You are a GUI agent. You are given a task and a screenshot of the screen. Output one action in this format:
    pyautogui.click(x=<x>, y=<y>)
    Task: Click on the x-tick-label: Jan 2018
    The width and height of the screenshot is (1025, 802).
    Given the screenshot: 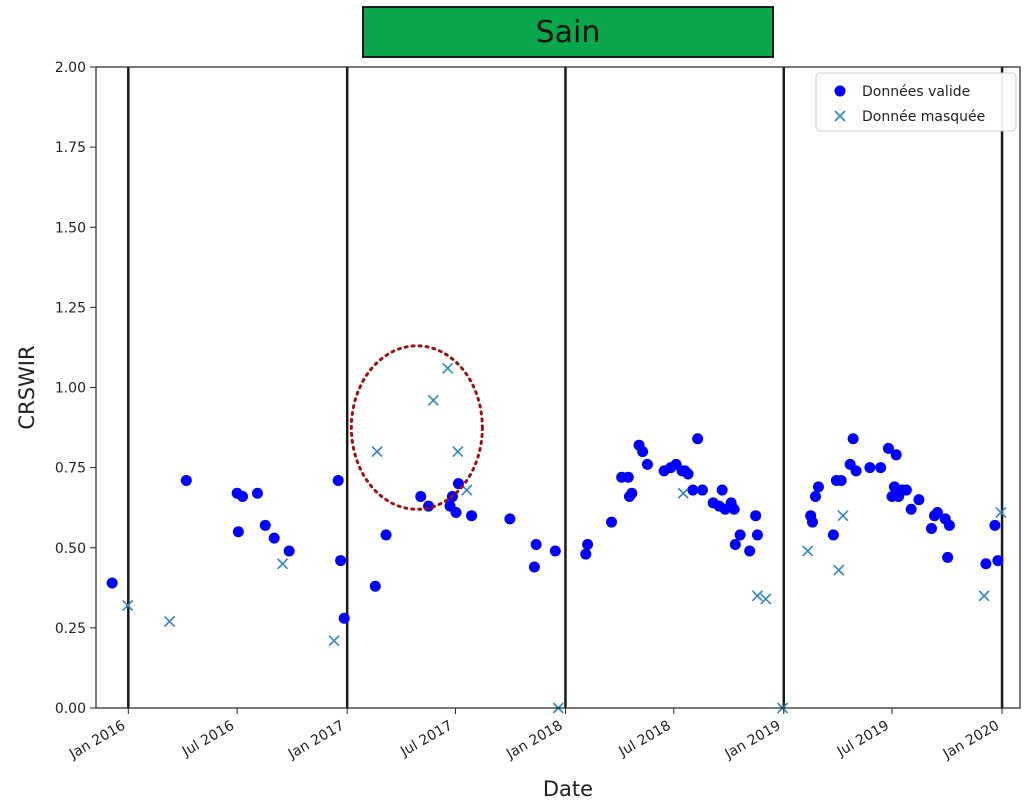 What is the action you would take?
    pyautogui.click(x=534, y=740)
    